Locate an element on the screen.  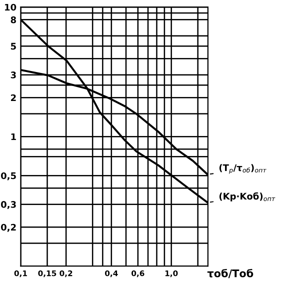
y-tick-label: 5 is located at coordinates (13, 46).